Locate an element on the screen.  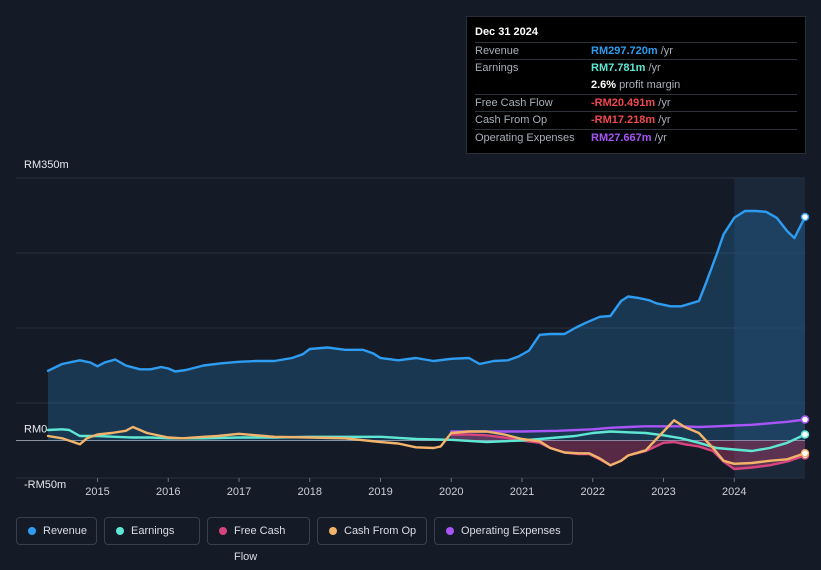
legend-item-free-cash-flow: Free Cash Flow is located at coordinates (258, 540).